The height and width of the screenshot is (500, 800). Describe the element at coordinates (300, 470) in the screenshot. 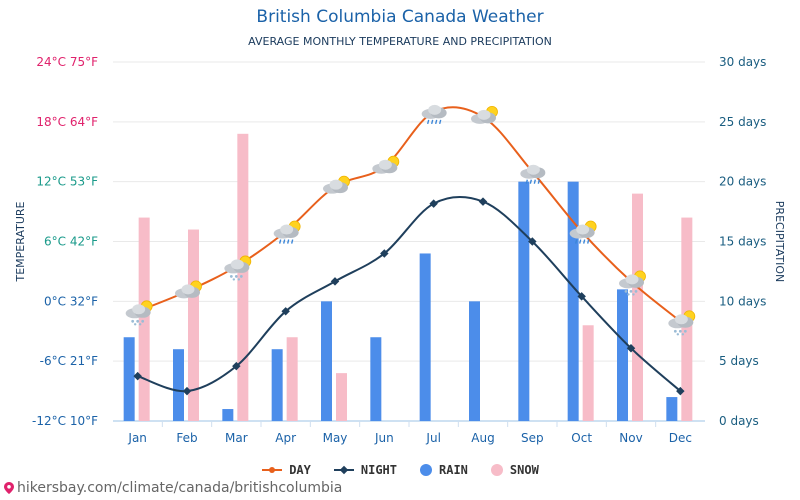

I see `legend-day-label: DAY` at that location.